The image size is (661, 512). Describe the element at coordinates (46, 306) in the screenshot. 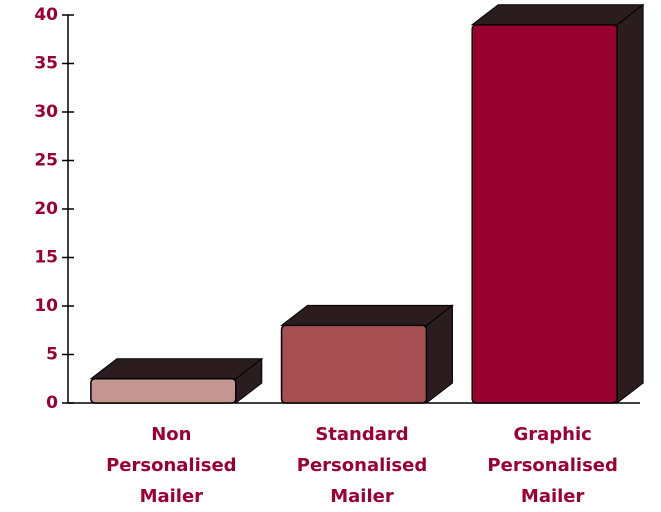

I see `y-tick-label: 10` at that location.